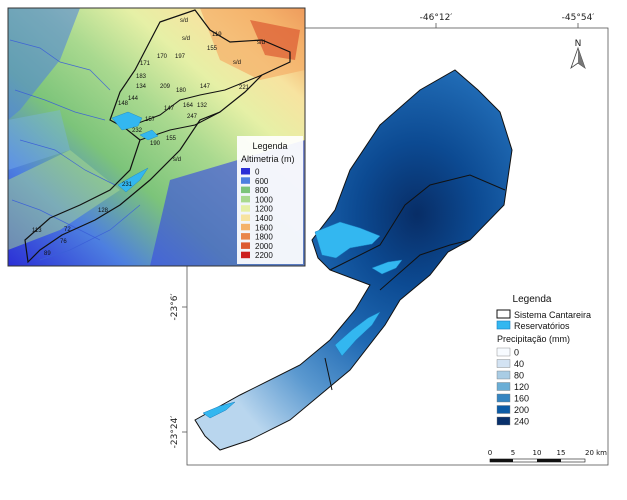  I want to click on station-label: 247, so click(192, 117).